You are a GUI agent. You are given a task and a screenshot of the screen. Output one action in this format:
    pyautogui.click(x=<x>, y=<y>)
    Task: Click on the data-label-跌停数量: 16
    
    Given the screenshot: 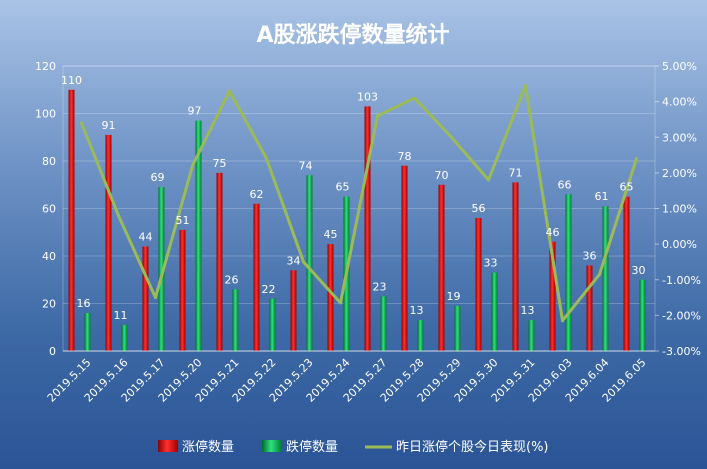 What is the action you would take?
    pyautogui.click(x=84, y=303)
    